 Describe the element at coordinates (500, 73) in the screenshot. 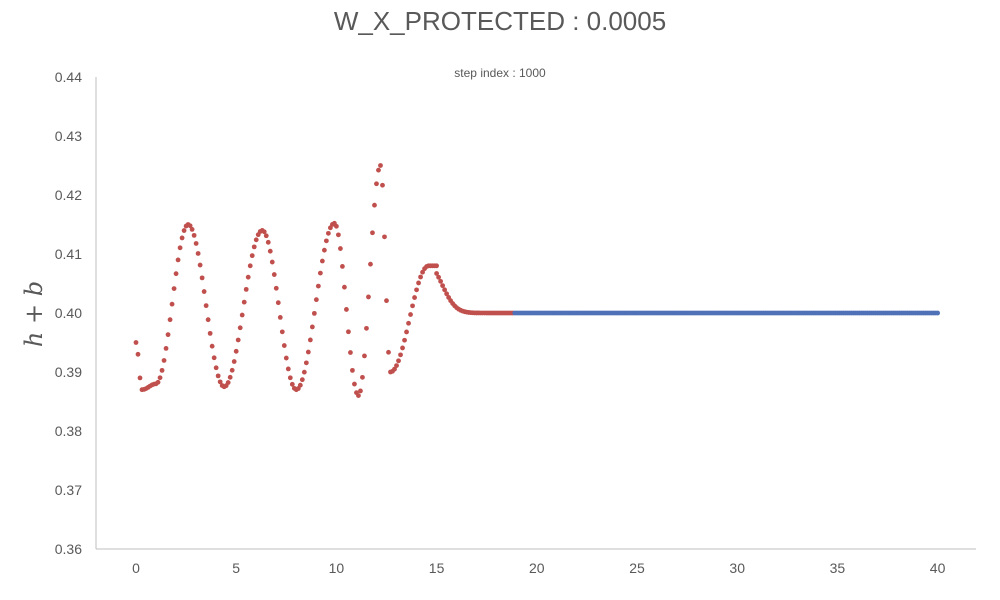

I see `chart-subtitle: step index : 1000` at that location.